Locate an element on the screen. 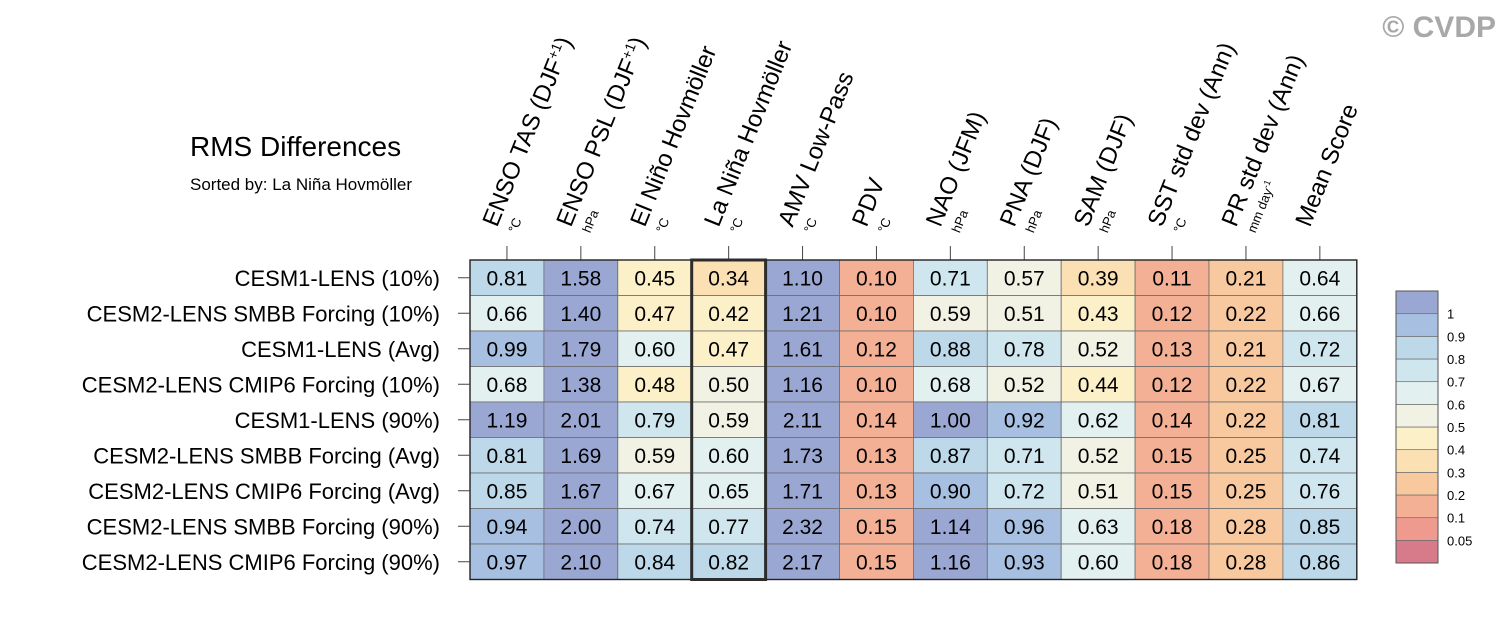  cell-value: 0.60 is located at coordinates (728, 456).